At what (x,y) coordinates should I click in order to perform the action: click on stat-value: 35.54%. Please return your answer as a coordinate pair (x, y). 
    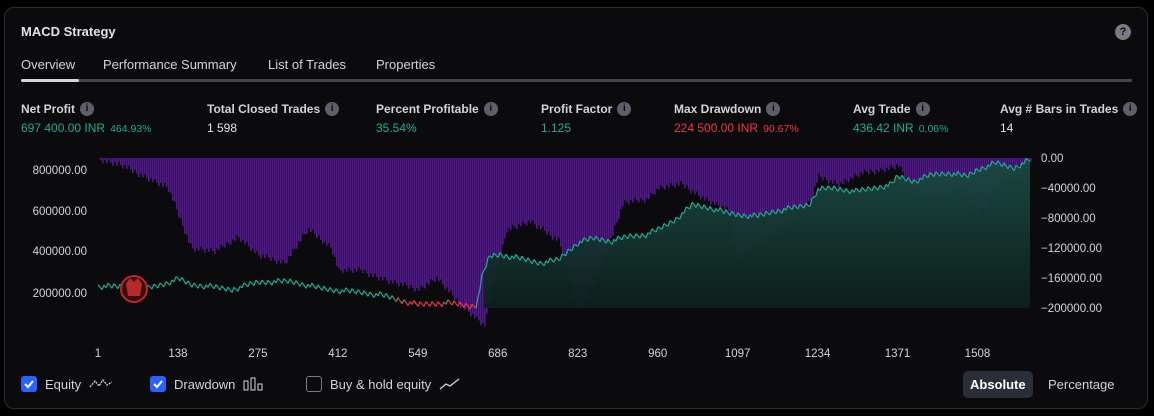
    Looking at the image, I should click on (396, 128).